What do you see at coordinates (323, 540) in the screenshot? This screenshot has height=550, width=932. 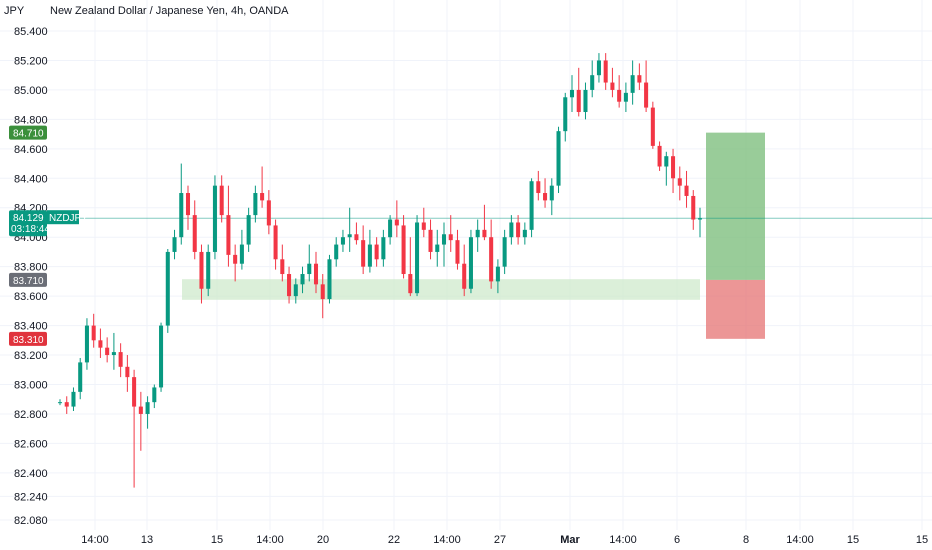 I see `x-tick-label: 20` at bounding box center [323, 540].